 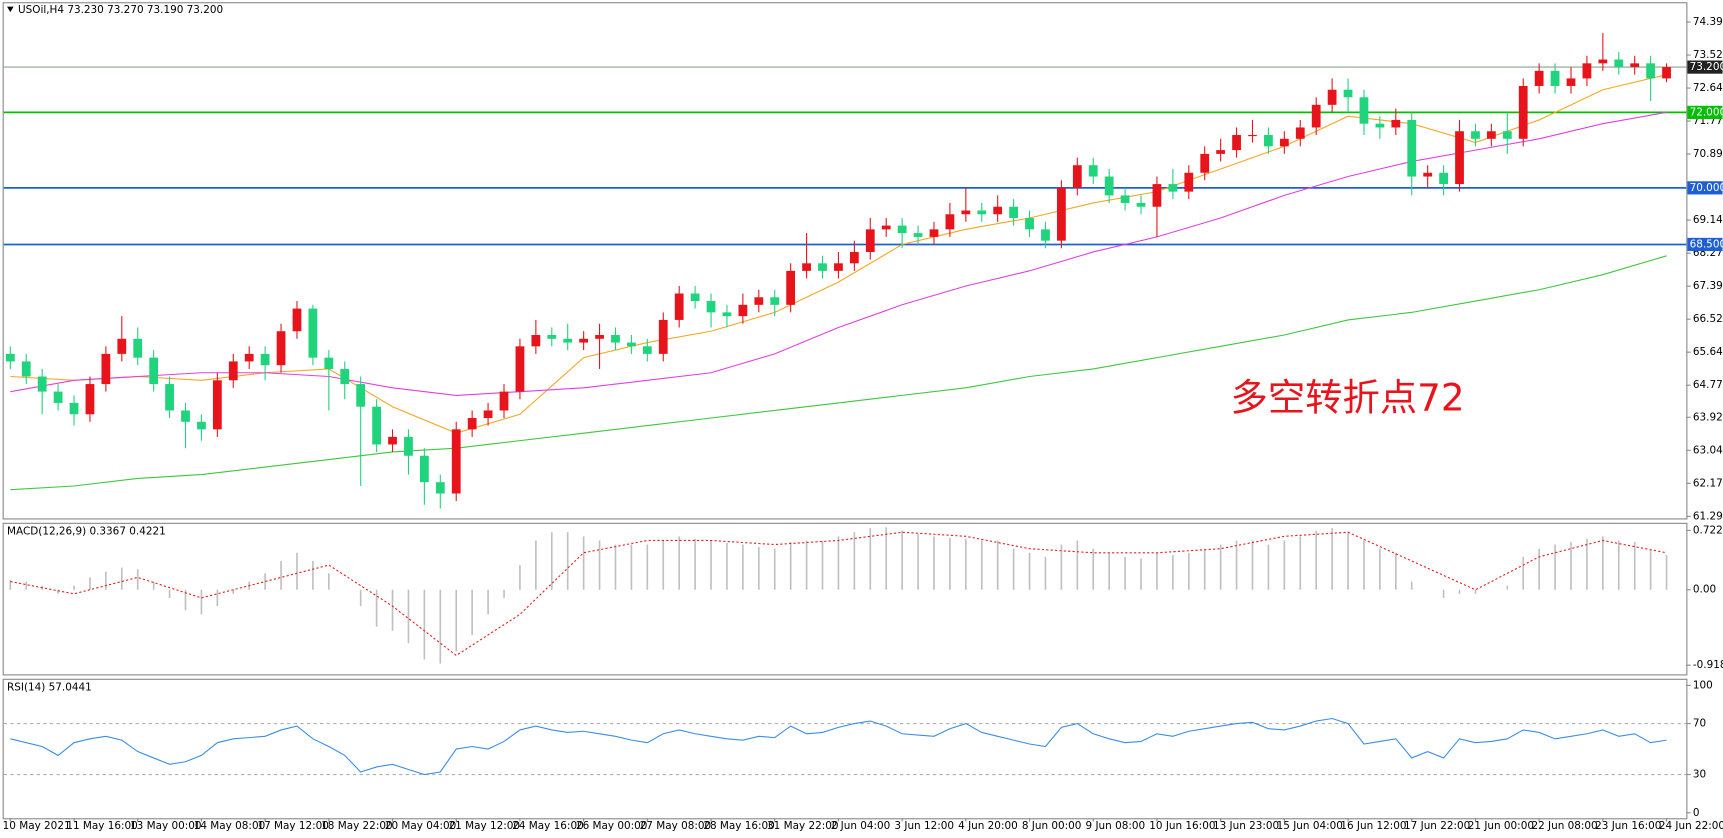 What do you see at coordinates (1696, 813) in the screenshot?
I see `y-tick-label: 0` at bounding box center [1696, 813].